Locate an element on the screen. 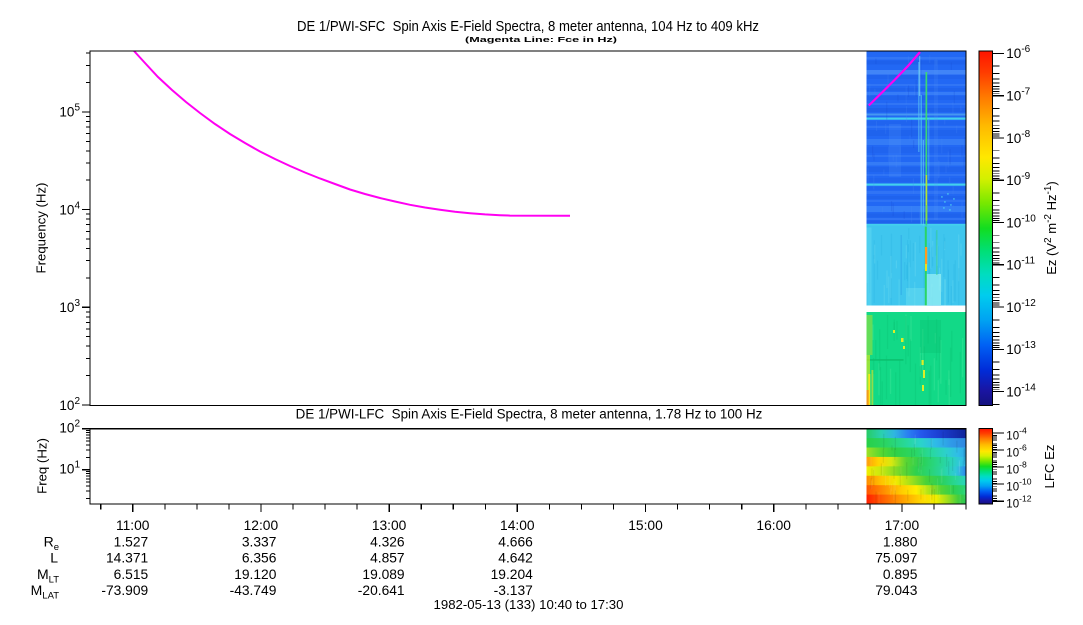 This screenshot has height=625, width=1083. svg-text: 19.120 is located at coordinates (255, 574).